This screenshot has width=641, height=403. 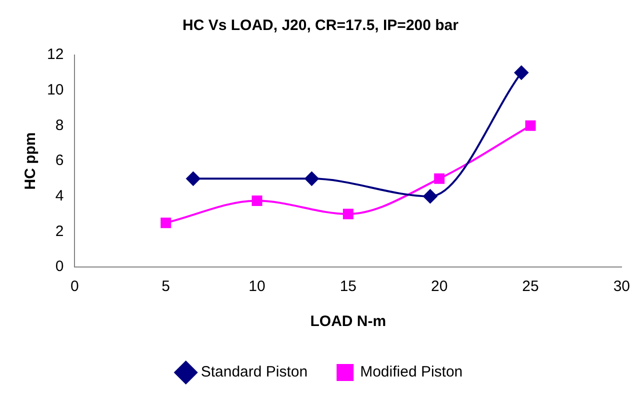 I want to click on x-tick-label: 0, so click(x=74, y=287).